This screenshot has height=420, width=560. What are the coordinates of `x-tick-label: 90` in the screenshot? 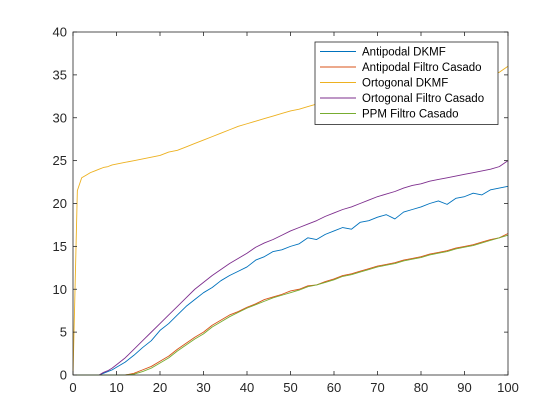 It's located at (464, 387).